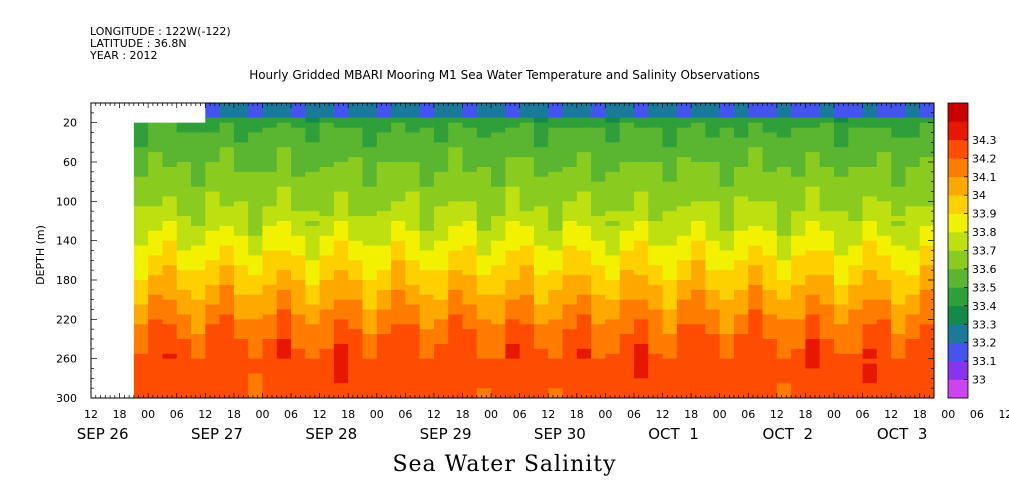  I want to click on x-tick-label: 12, so click(891, 414).